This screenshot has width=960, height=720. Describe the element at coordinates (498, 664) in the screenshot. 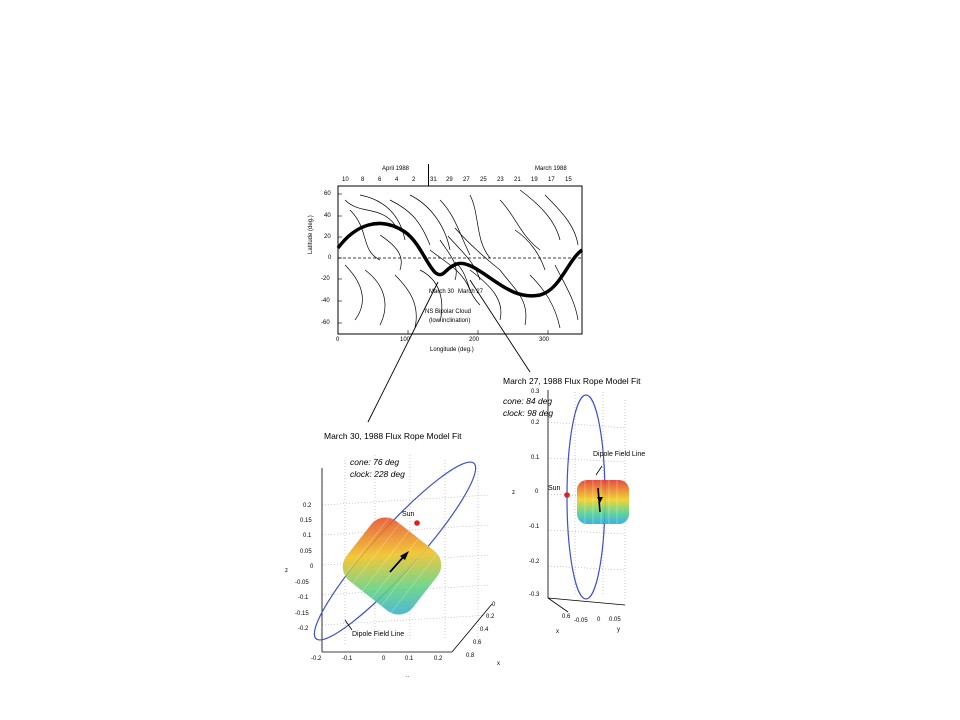

I see `left-x-label: x` at that location.